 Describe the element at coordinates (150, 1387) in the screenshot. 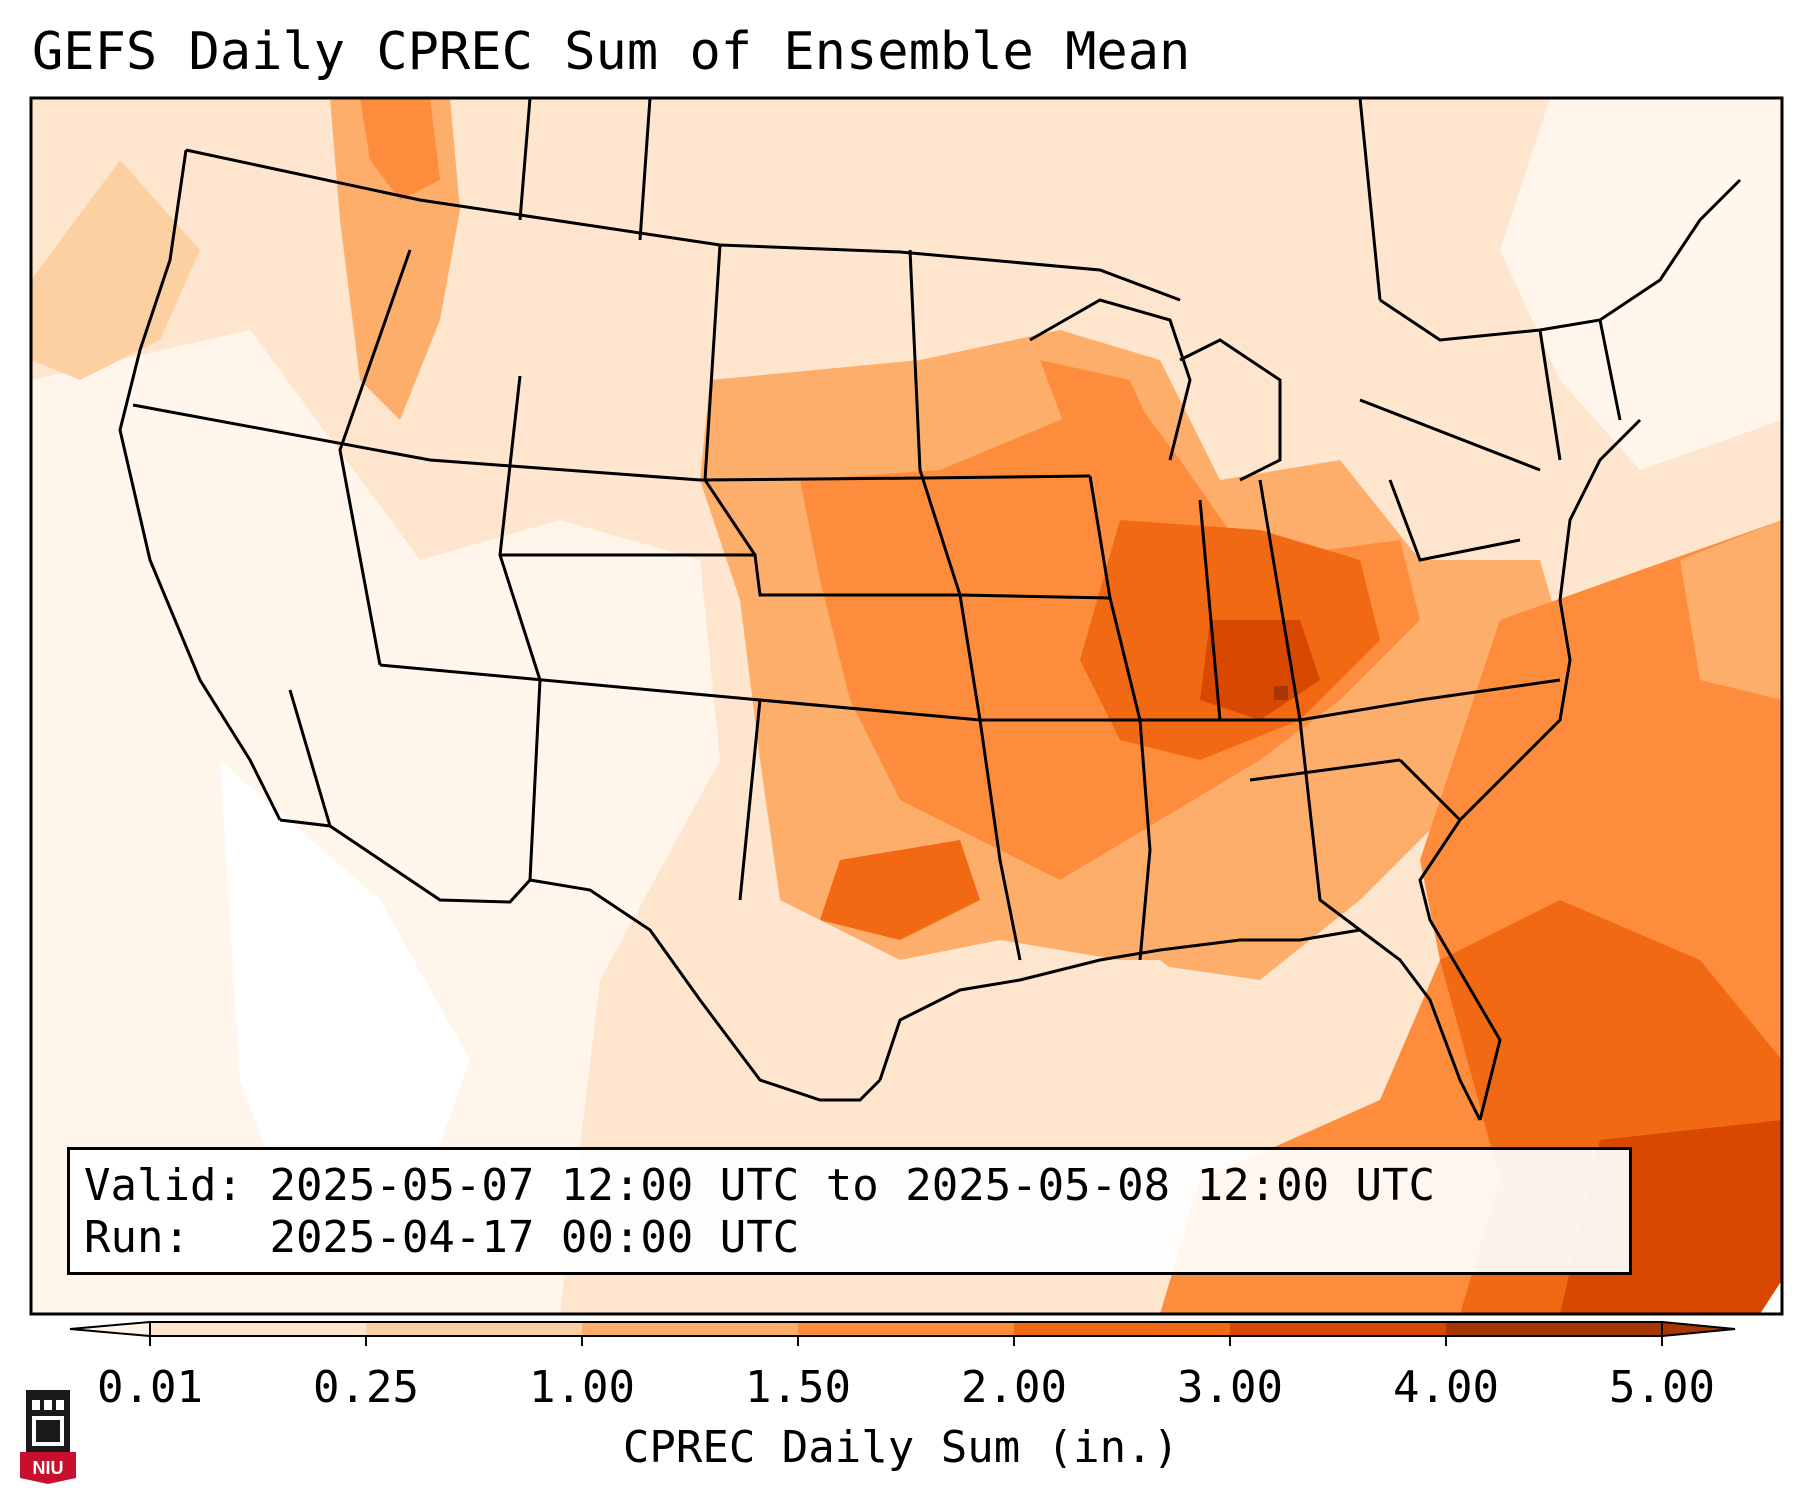

I see `colorbar-tick-label: 0.01` at that location.